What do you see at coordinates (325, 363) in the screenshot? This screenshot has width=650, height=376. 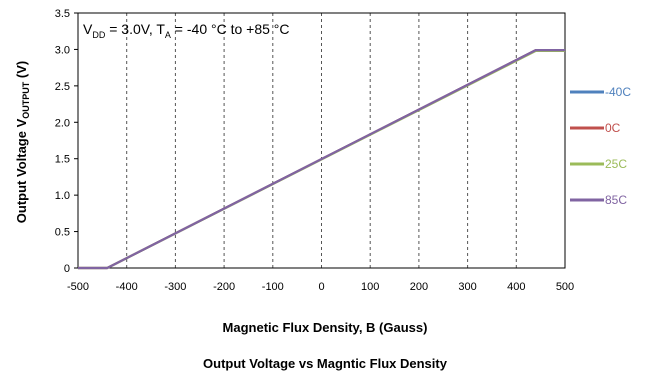 I see `chart-title: Output Voltage vs Magntic Flux Density` at bounding box center [325, 363].